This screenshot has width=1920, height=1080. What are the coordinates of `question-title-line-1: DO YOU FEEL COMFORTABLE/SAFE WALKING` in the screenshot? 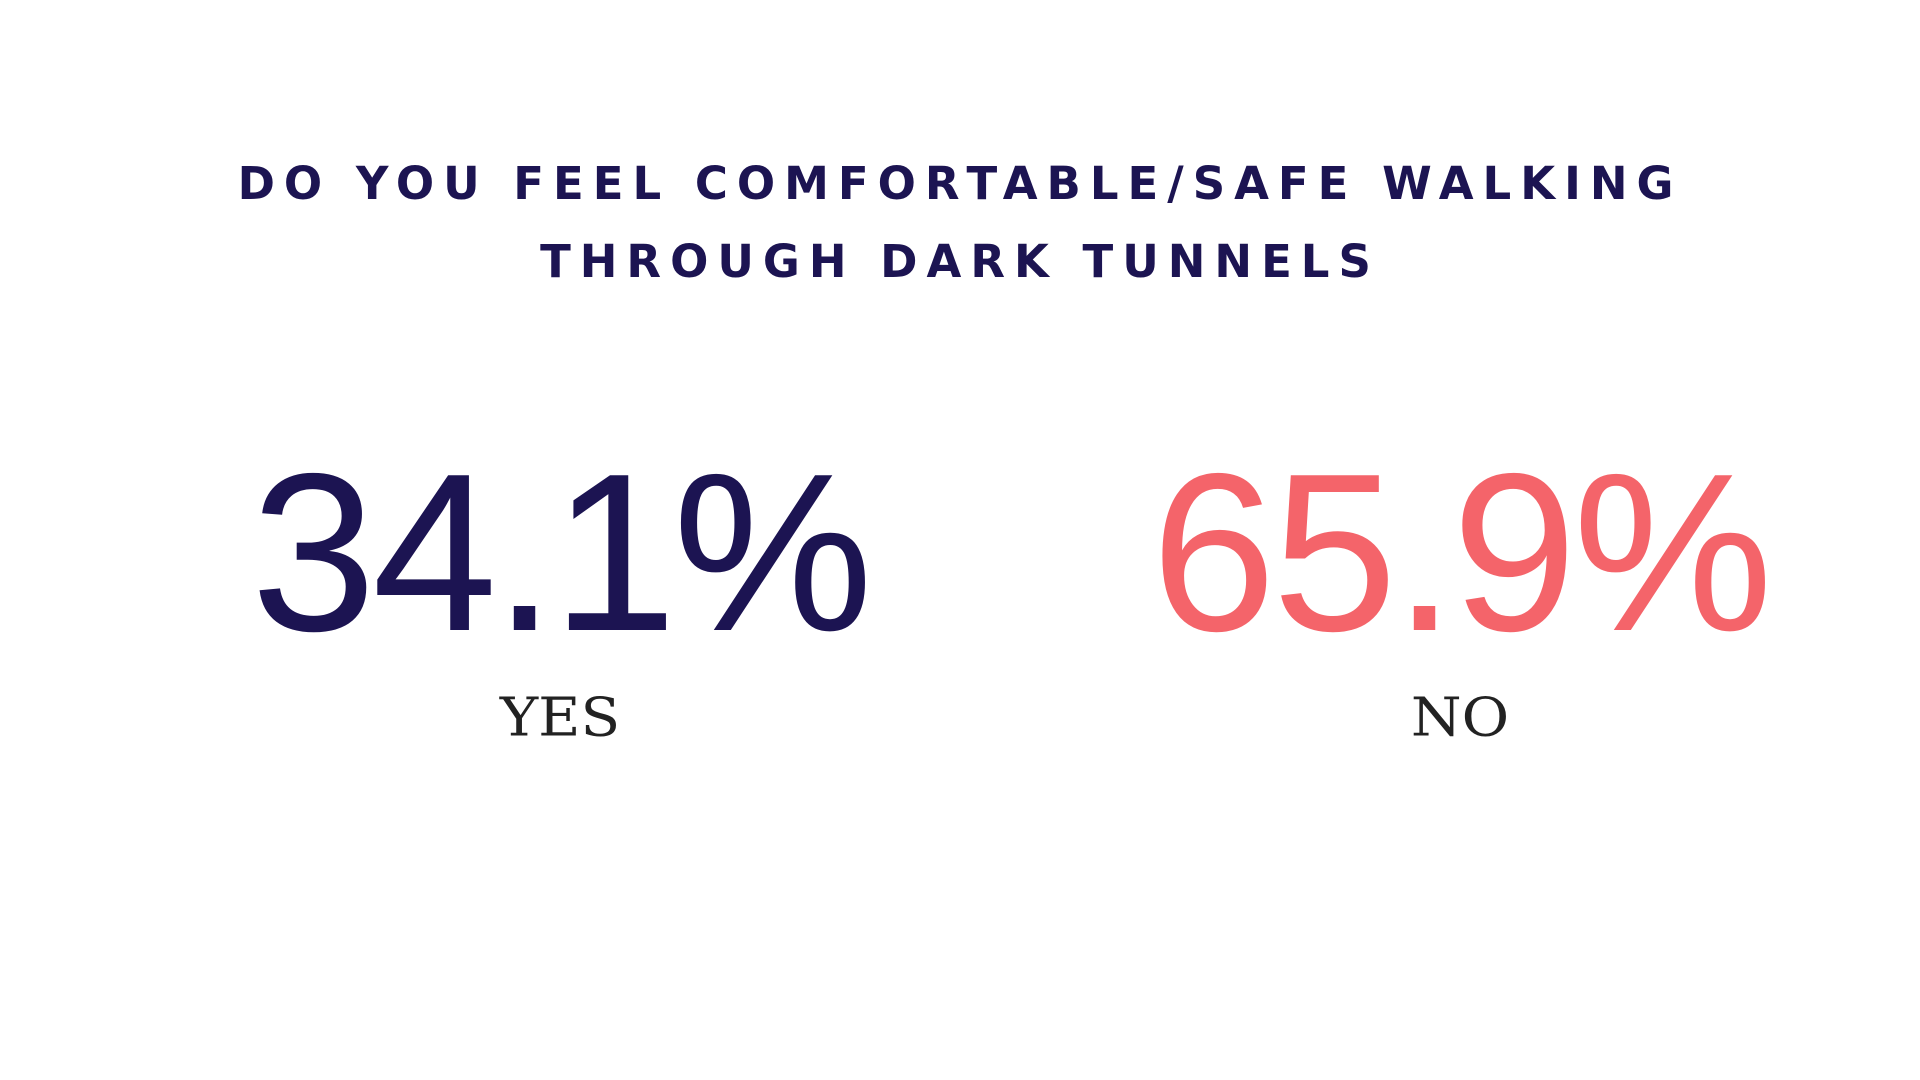 It's located at (960, 183).